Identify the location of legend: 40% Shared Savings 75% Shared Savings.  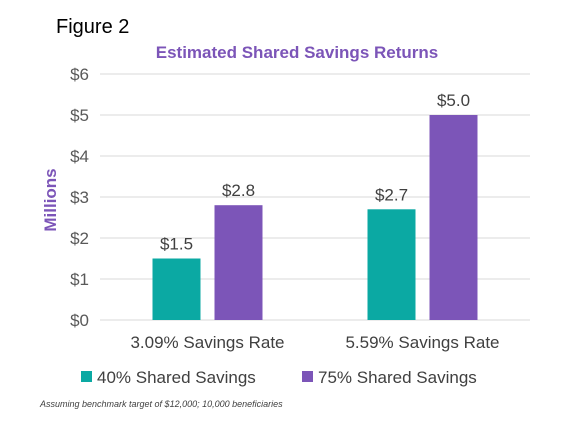
(279, 377).